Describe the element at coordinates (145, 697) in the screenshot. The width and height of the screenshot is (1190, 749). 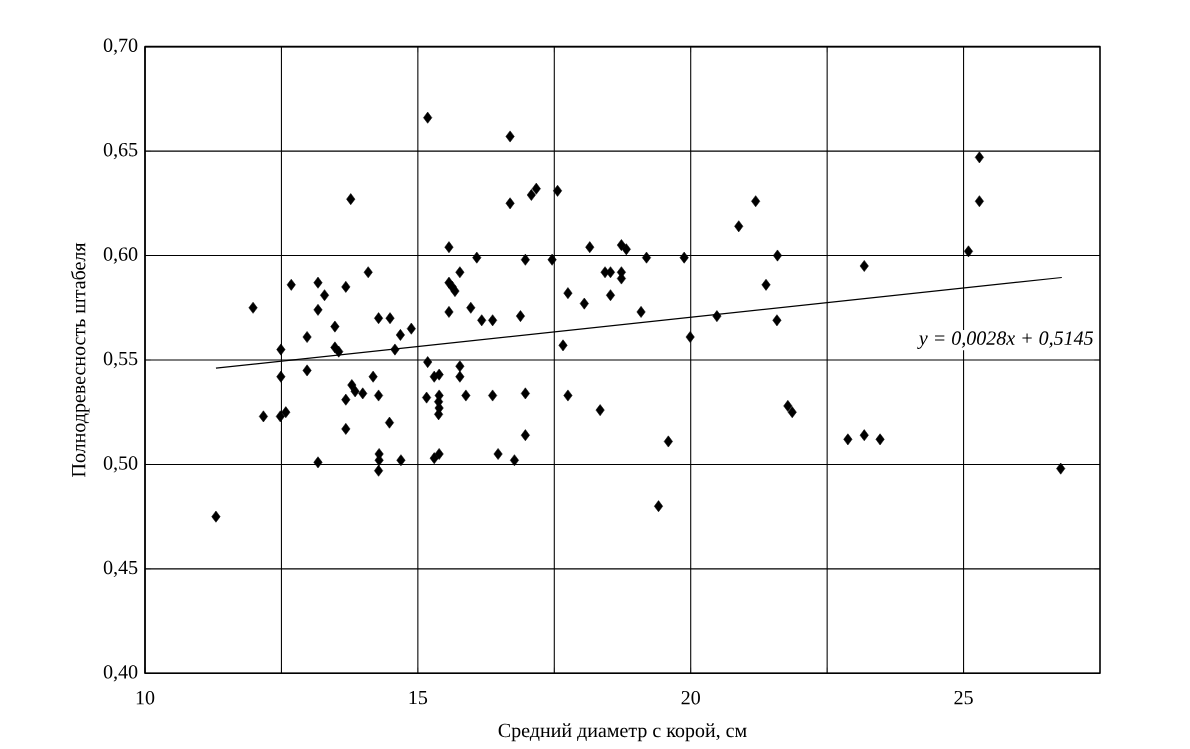
I see `x-tick-label: 10` at that location.